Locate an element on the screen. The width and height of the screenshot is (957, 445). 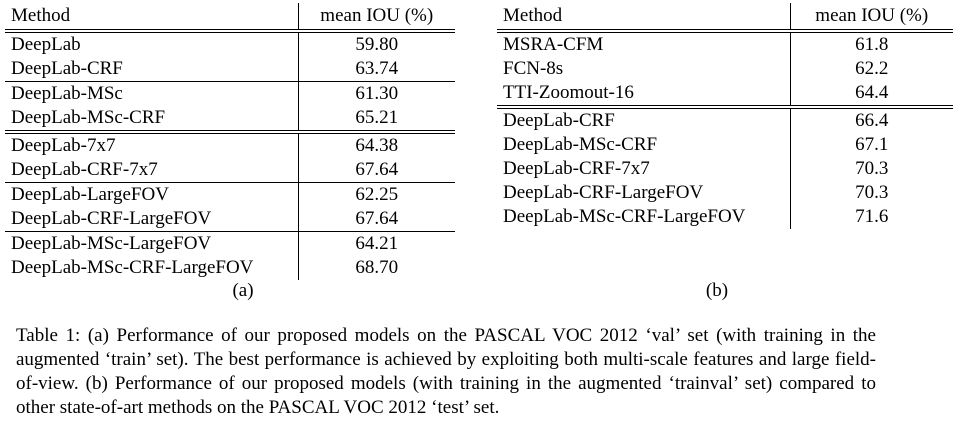
table-row: TTI-Zoomout-16 64.4 is located at coordinates (725, 94).